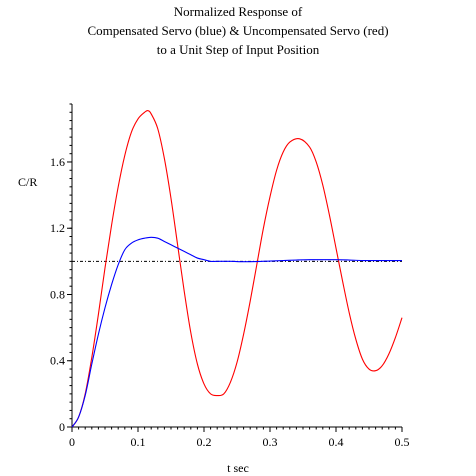 The height and width of the screenshot is (476, 476). Describe the element at coordinates (336, 442) in the screenshot. I see `x-tick-label: 0.4` at that location.